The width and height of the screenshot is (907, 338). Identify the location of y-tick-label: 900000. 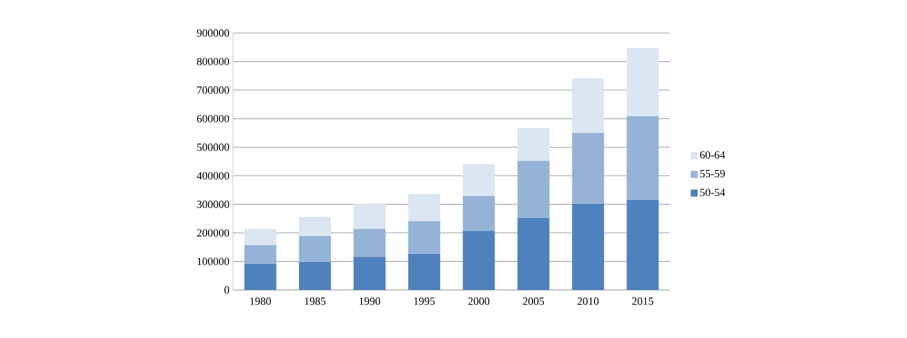
(213, 33).